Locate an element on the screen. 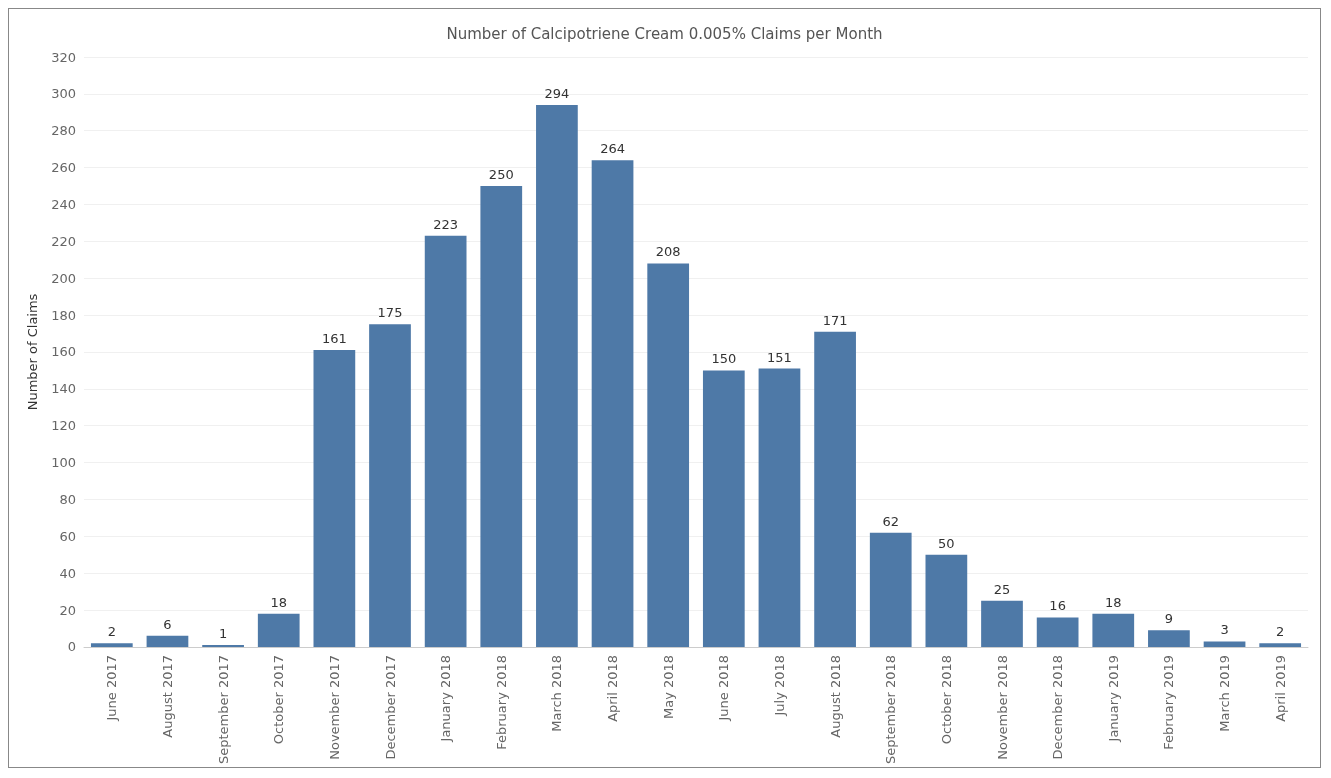 The width and height of the screenshot is (1331, 778). x-tick-label: September 2018 is located at coordinates (891, 709).